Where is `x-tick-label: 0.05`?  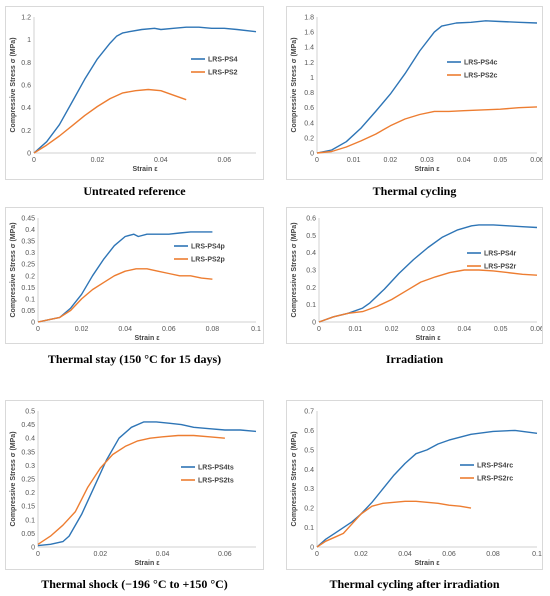
x-tick-label: 0.05 is located at coordinates (501, 329).